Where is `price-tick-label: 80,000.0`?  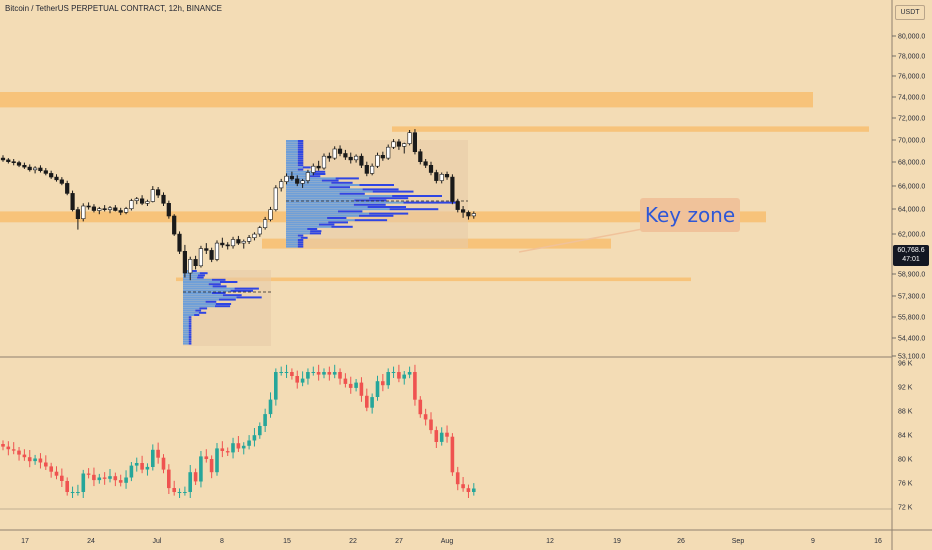
price-tick-label: 80,000.0 is located at coordinates (911, 37).